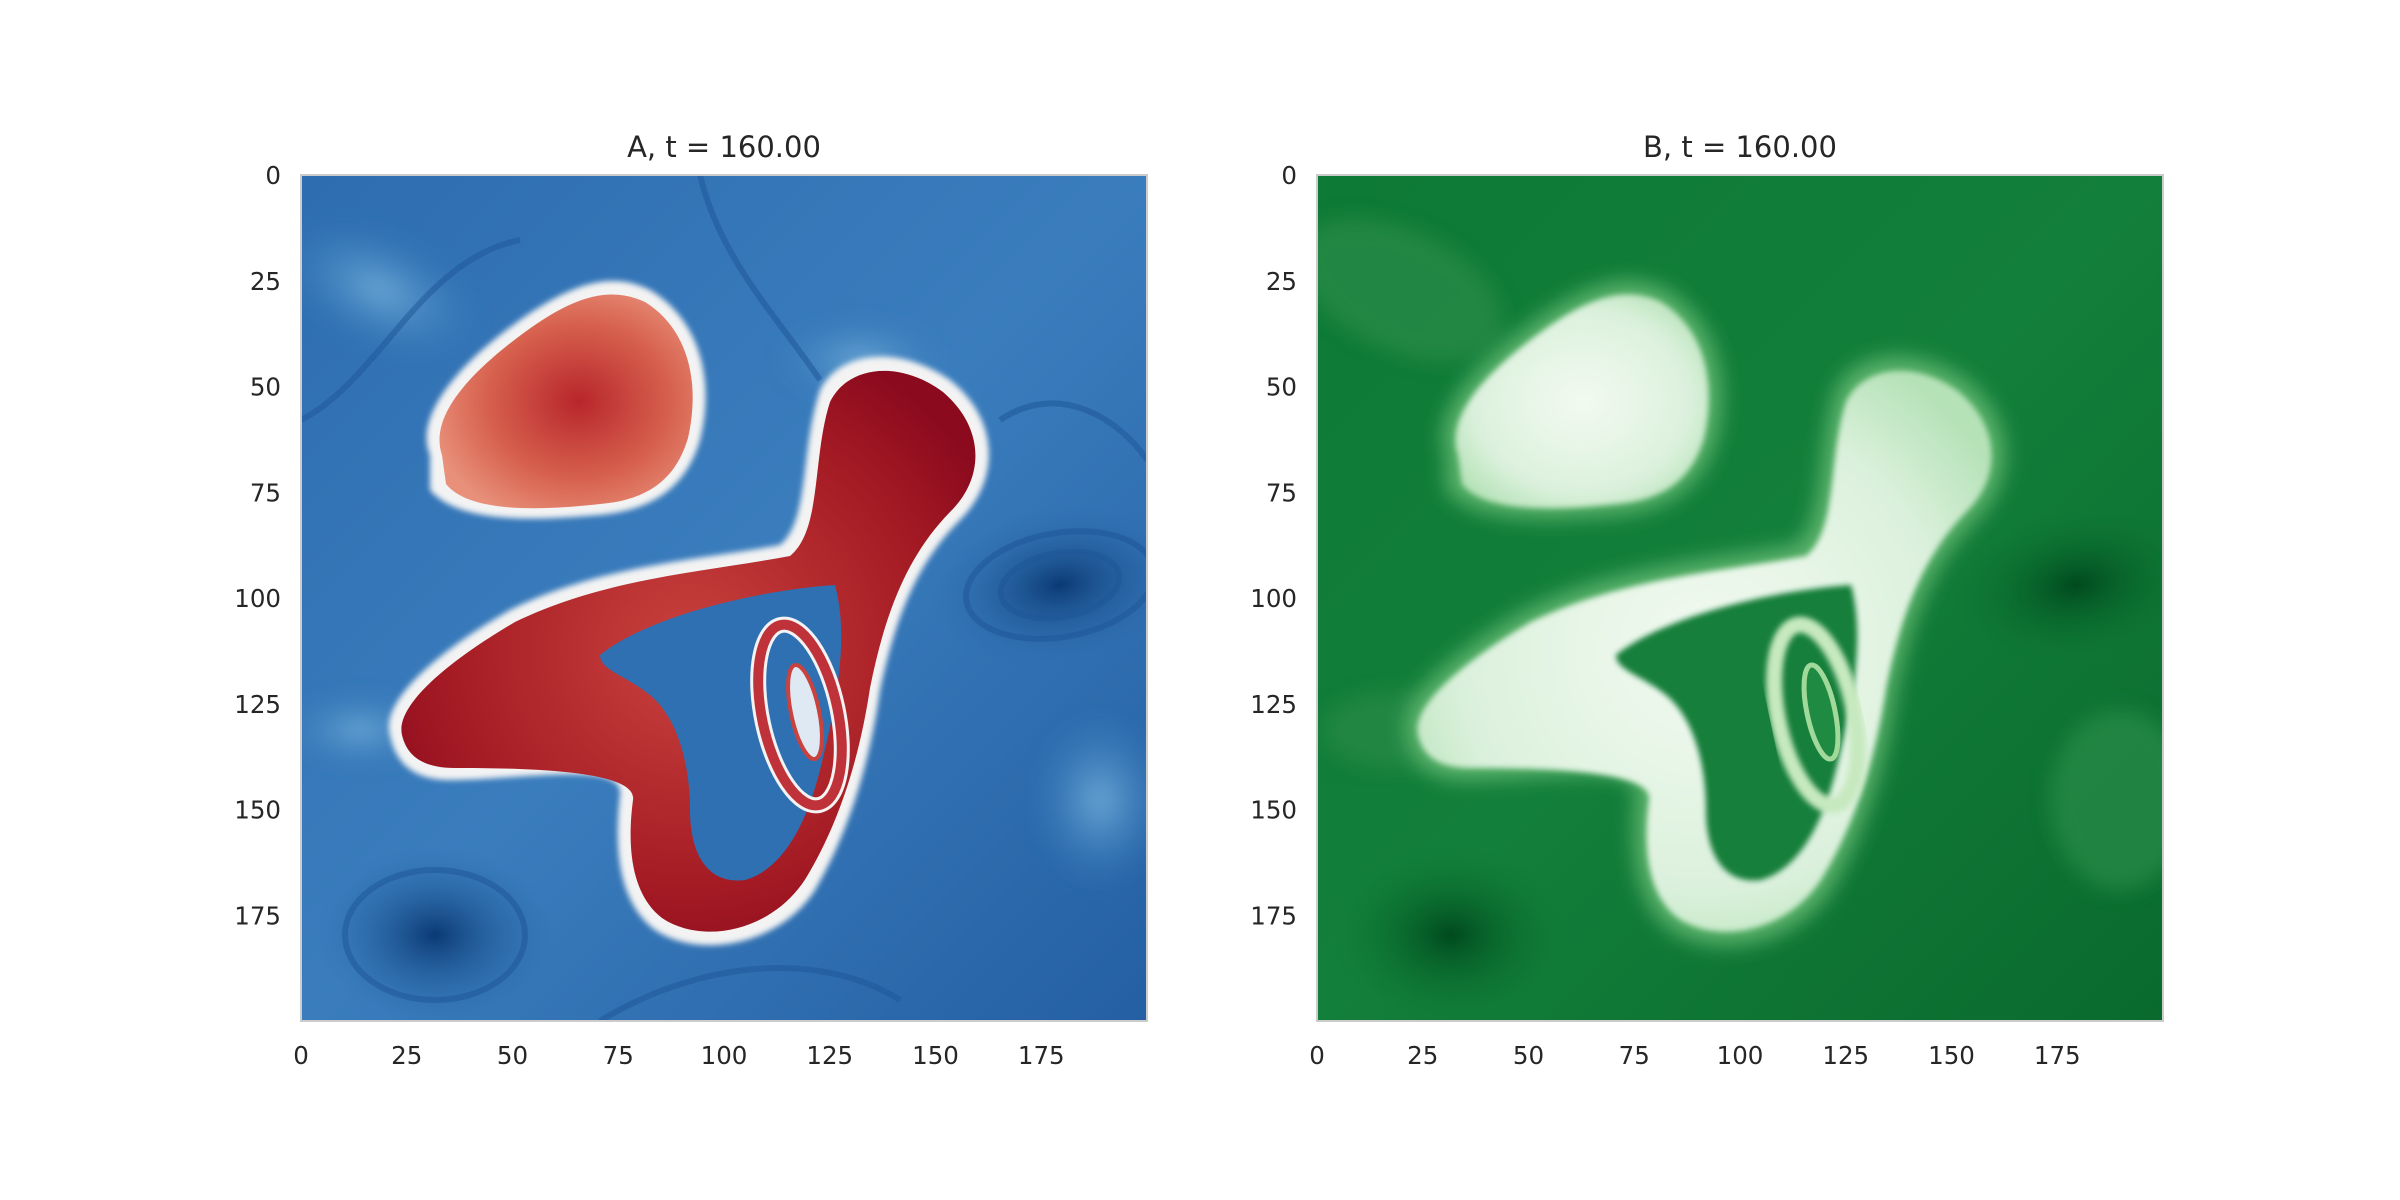  I want to click on panel-a-title: A, t = 160.00, so click(724, 147).